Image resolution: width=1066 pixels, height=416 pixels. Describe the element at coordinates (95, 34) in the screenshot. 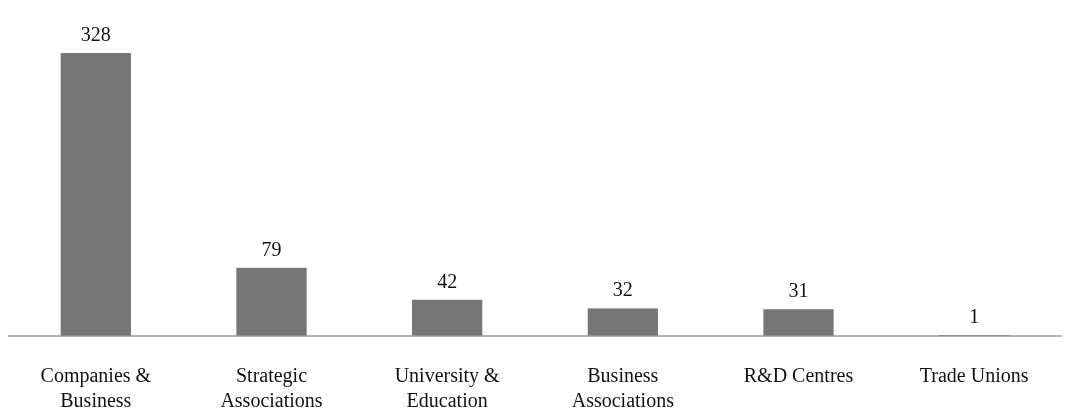

I see `data-label: 328` at that location.